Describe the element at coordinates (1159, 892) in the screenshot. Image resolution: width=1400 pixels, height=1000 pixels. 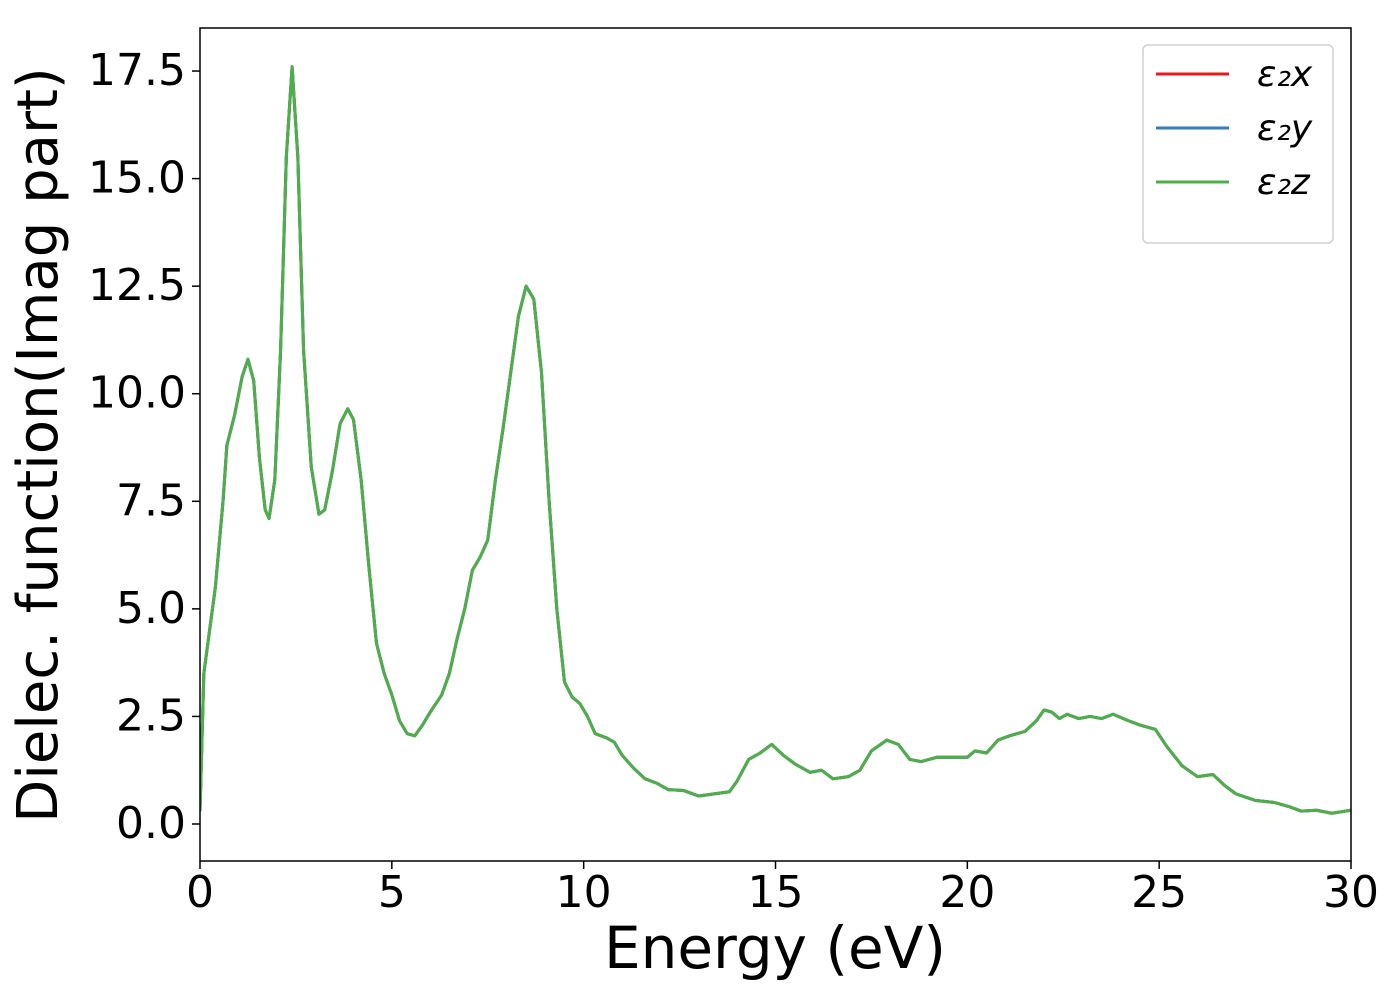
I see `x-tick-label: 25` at that location.